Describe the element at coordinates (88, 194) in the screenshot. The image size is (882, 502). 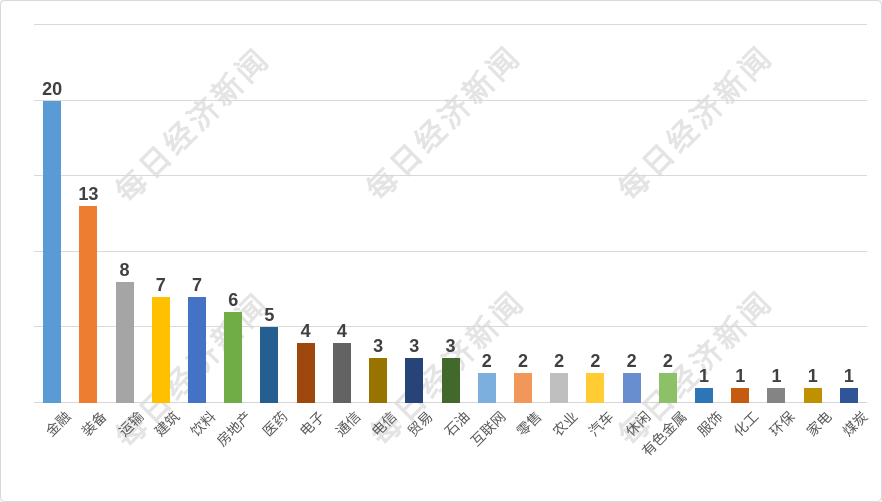
I see `bar-value-label: 13` at that location.